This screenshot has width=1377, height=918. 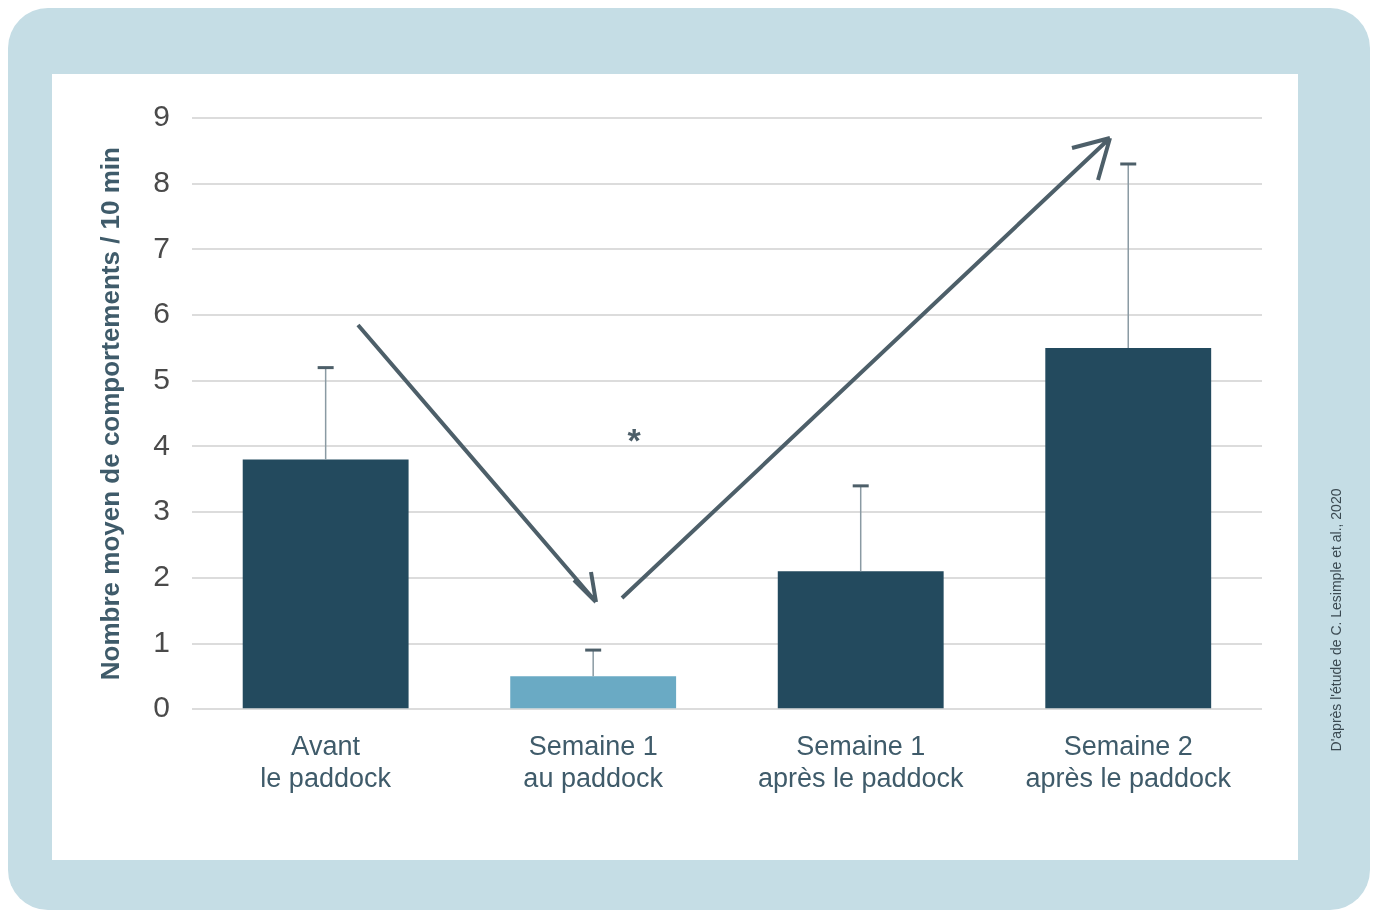 I want to click on y-tick-label: 4, so click(x=161, y=444).